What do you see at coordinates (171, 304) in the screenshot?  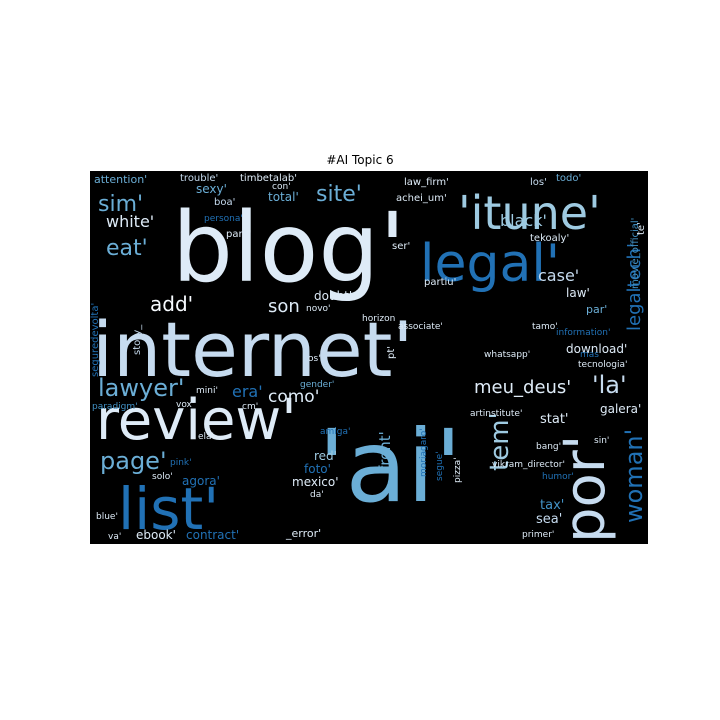 I see `word: add'` at bounding box center [171, 304].